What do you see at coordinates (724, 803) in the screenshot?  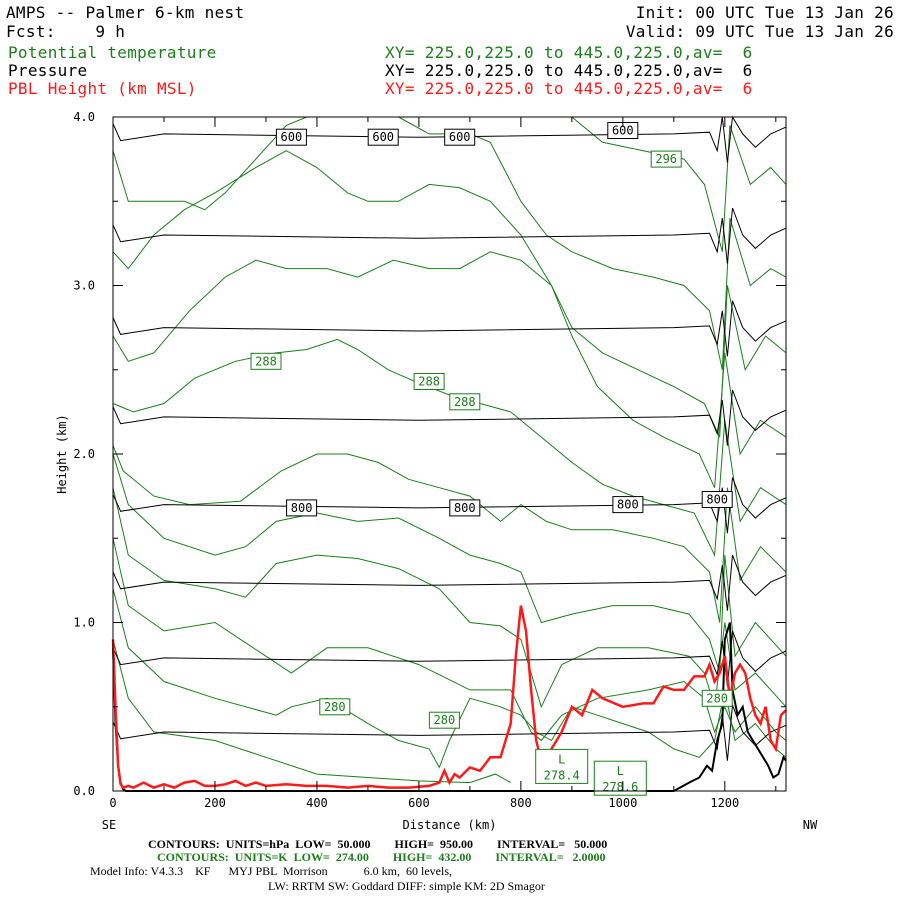 I see `x-tick-label-1200: 1200` at bounding box center [724, 803].